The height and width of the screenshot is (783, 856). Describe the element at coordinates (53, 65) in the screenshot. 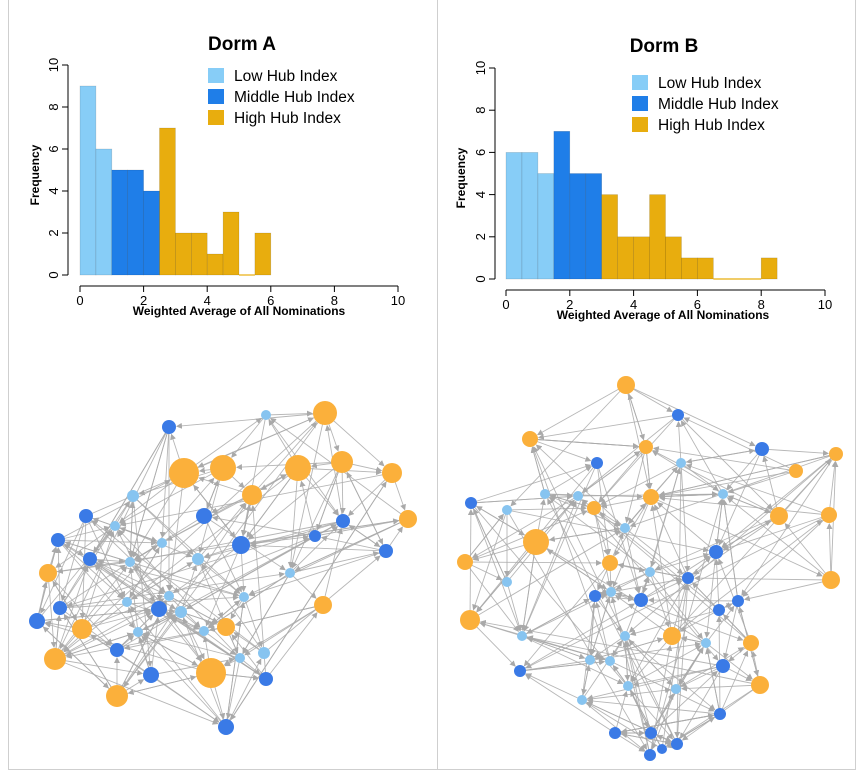

I see `y-tick-label: 10` at that location.